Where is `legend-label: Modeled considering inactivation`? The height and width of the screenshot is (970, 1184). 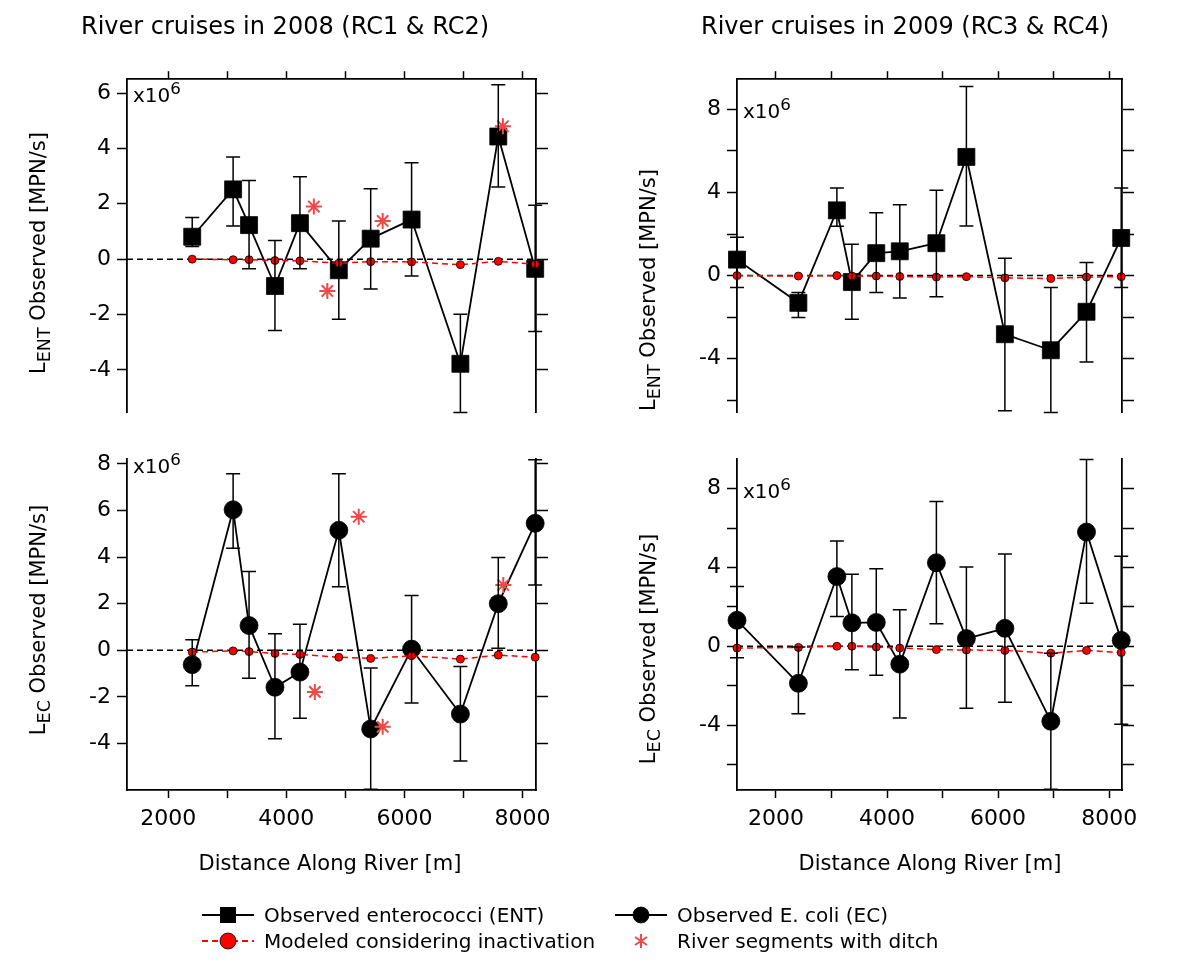
legend-label: Modeled considering inactivation is located at coordinates (430, 941).